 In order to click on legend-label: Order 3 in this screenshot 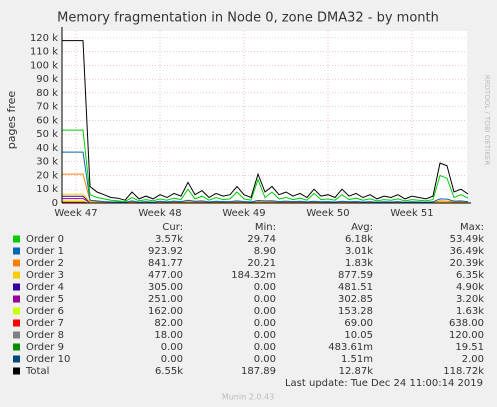, I will do `click(45, 275)`.